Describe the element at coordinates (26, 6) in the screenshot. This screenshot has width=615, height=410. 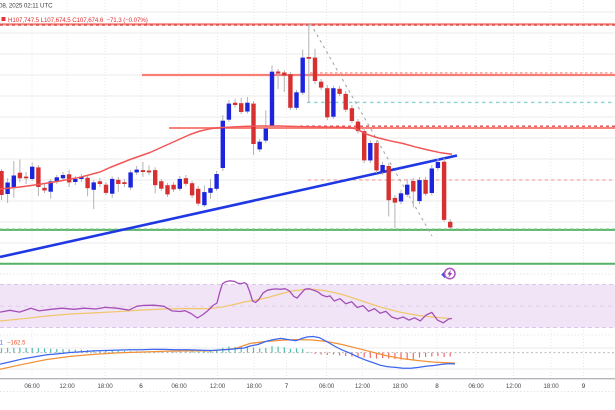
I see `svg-text: 08, 2025 02:11 UTC` at that location.